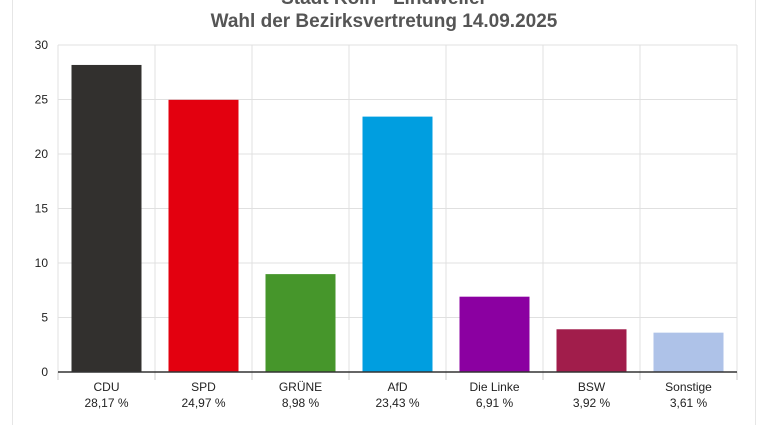  What do you see at coordinates (689, 403) in the screenshot?
I see `bar-value-label: 3,61 %` at bounding box center [689, 403].